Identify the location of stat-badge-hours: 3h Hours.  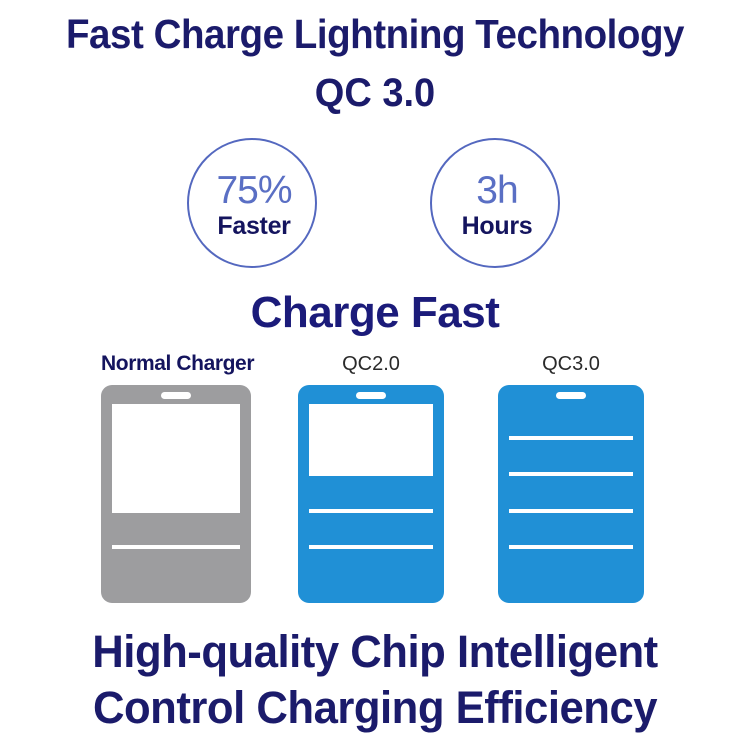
(497, 205).